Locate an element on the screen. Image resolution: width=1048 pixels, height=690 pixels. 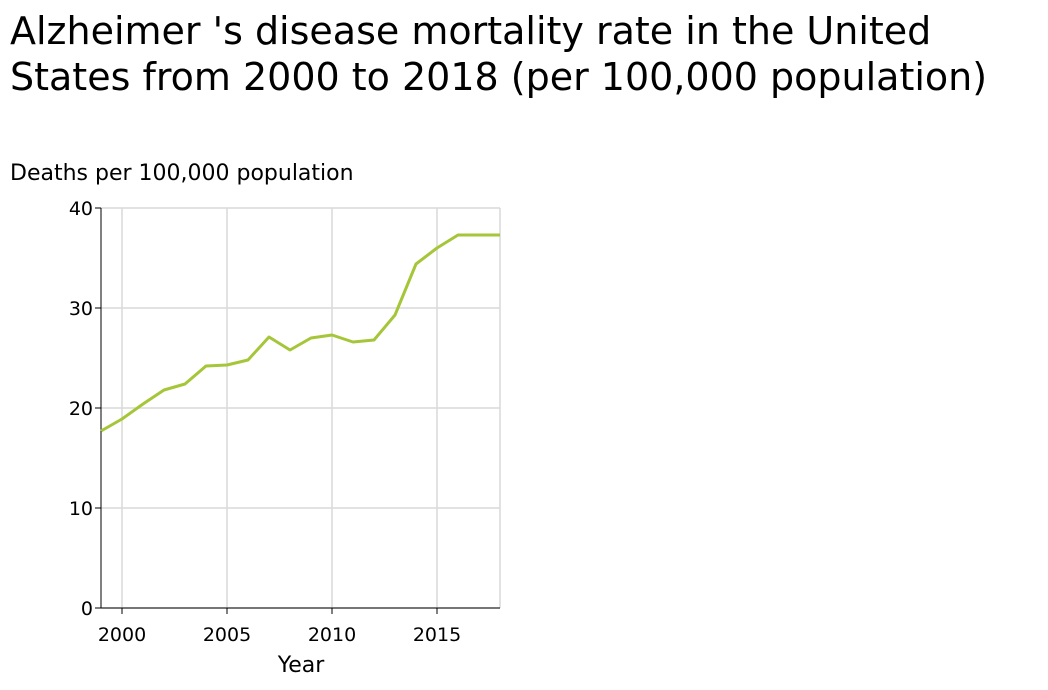
x-tick-label: 2000 is located at coordinates (122, 635).